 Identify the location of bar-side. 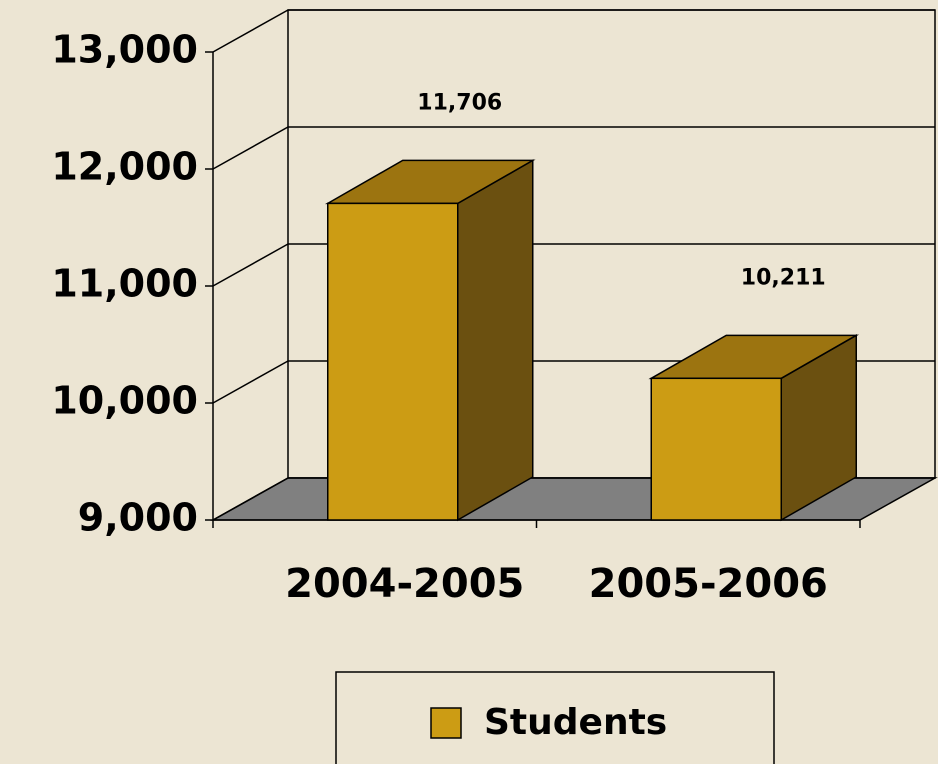
(495, 340).